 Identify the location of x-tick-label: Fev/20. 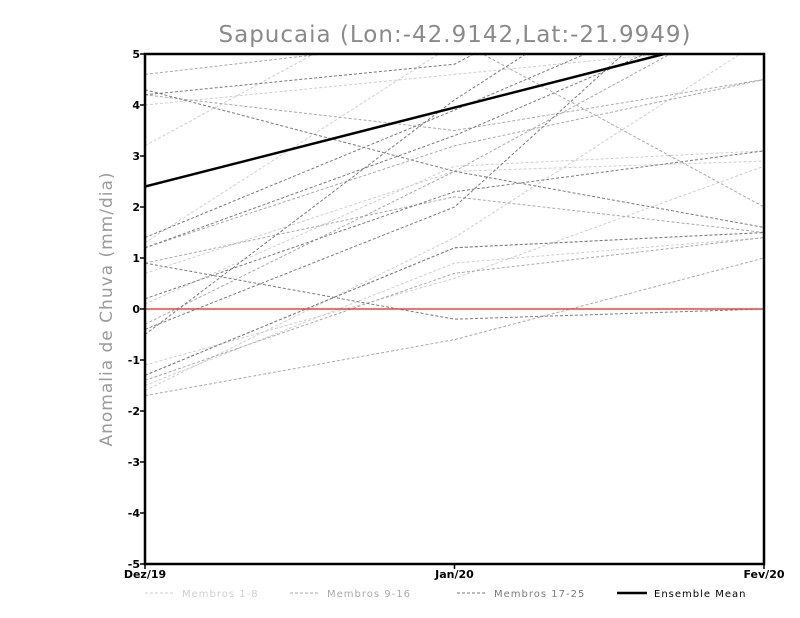
(763, 574).